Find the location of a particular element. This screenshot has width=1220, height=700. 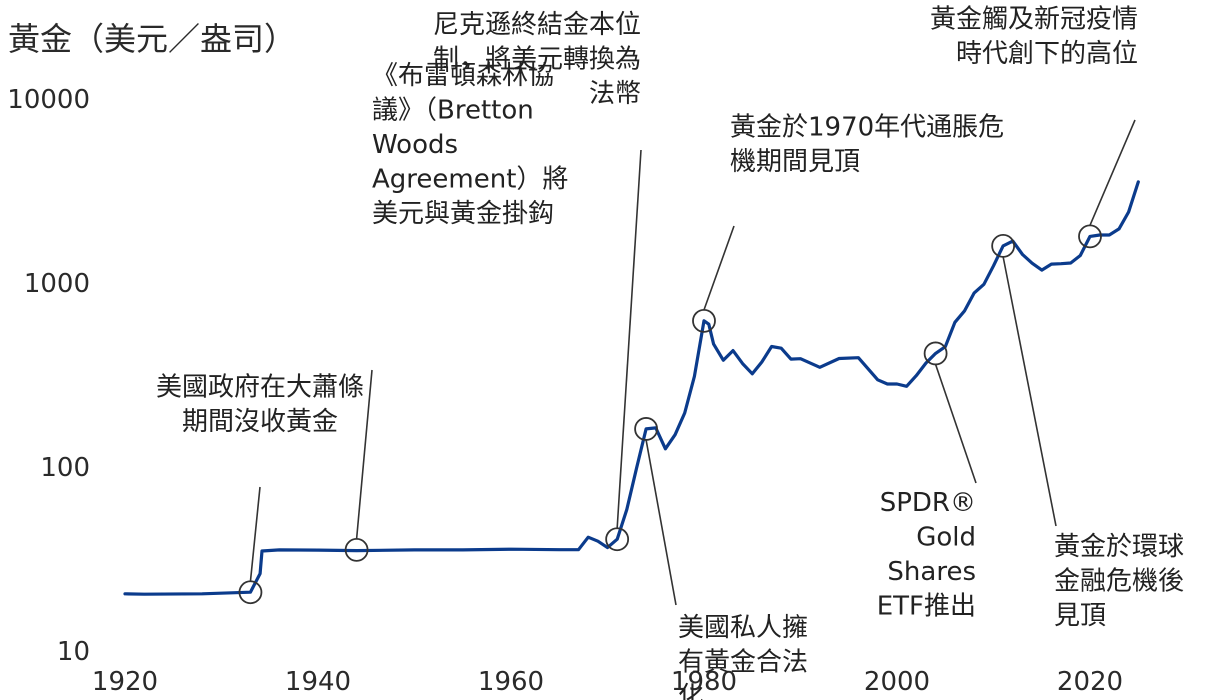

annotation-label: 制，將美元轉換為 is located at coordinates (537, 60).